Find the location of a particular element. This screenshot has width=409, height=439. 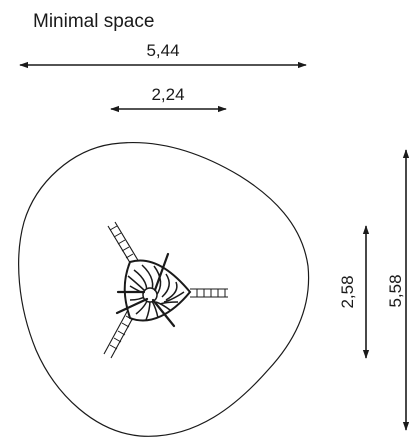

overall-width-dimension: 5,44 is located at coordinates (163, 55).